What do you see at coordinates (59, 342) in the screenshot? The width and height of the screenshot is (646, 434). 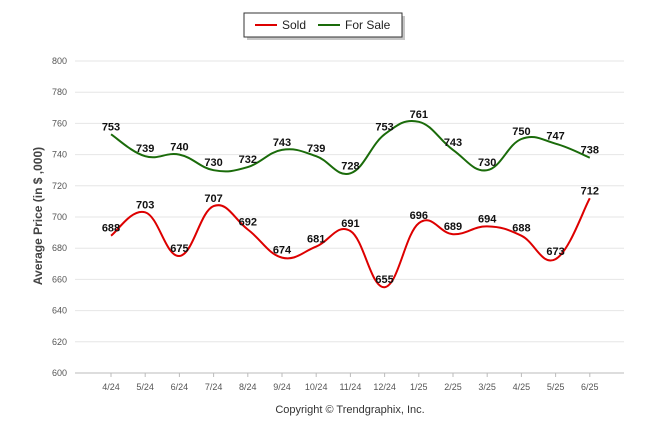 I see `y-tick-label: 620` at bounding box center [59, 342].